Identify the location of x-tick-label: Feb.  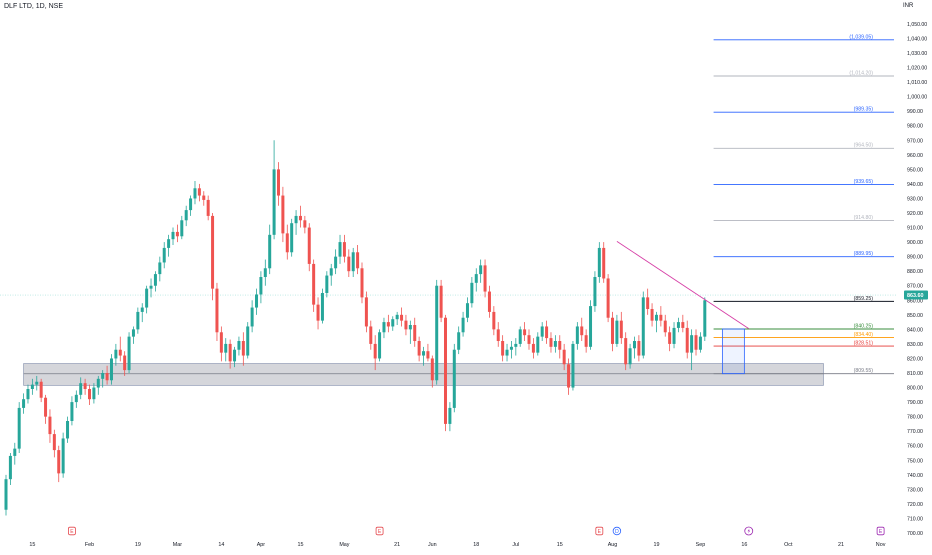
(89, 545).